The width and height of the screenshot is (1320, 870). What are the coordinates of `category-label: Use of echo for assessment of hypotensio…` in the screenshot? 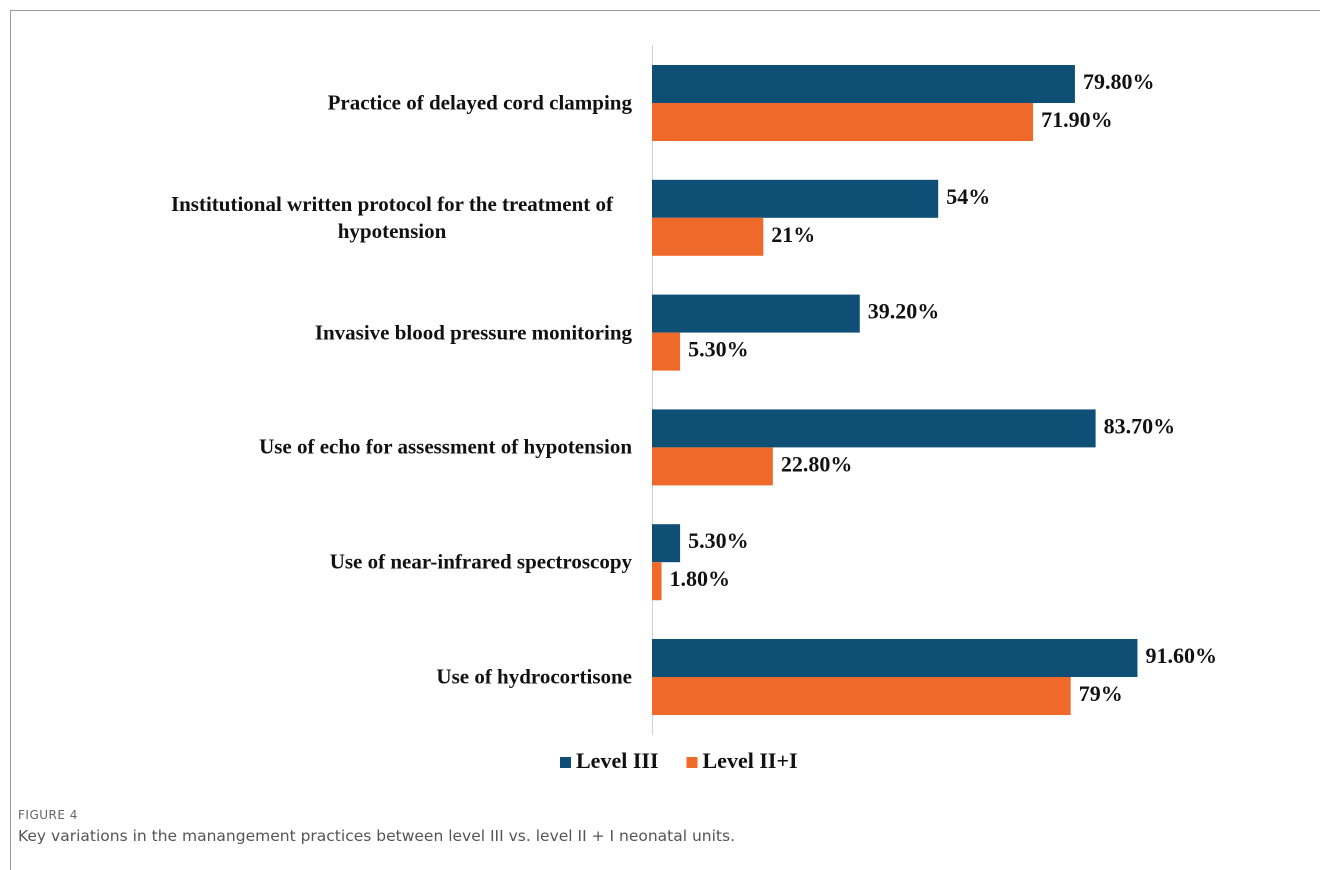 It's located at (445, 446).